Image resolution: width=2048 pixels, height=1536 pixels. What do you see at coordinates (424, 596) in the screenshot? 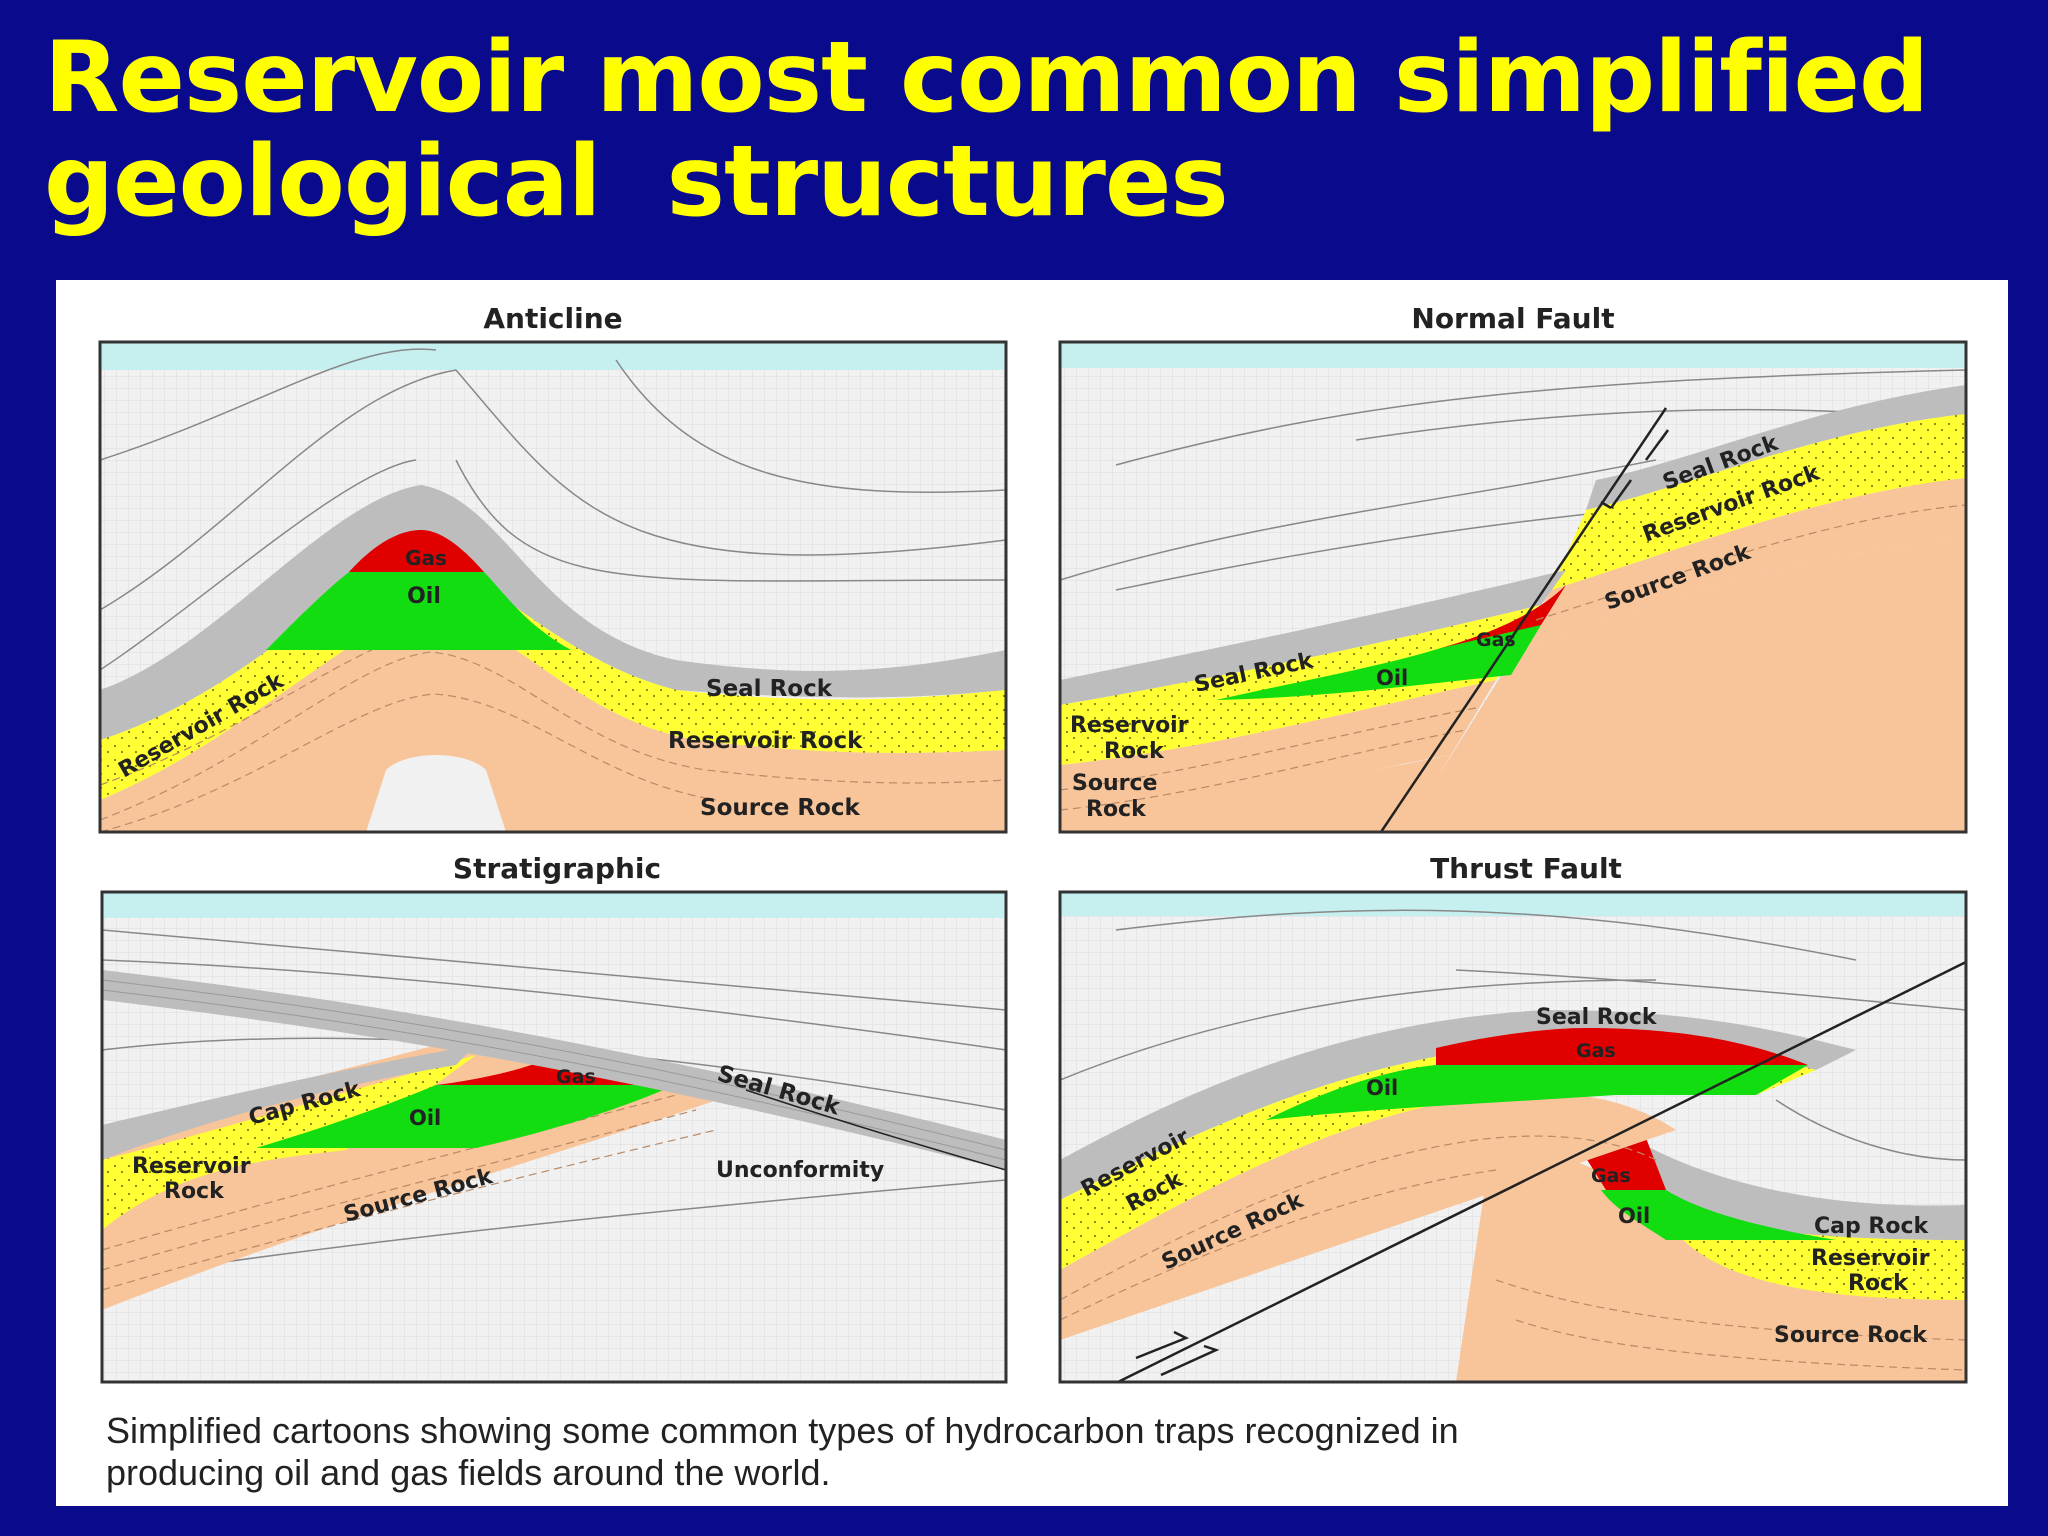
I see `anticline-oil-label: Oil` at bounding box center [424, 596].